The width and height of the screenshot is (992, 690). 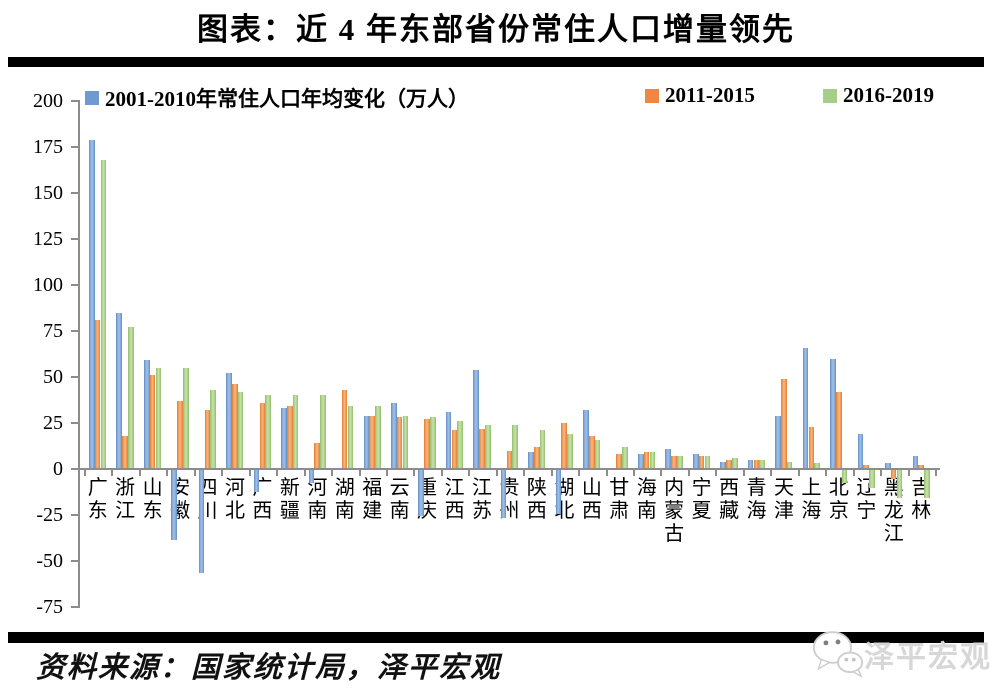 What do you see at coordinates (729, 464) in the screenshot?
I see `bar-2011-2015-西藏` at bounding box center [729, 464].